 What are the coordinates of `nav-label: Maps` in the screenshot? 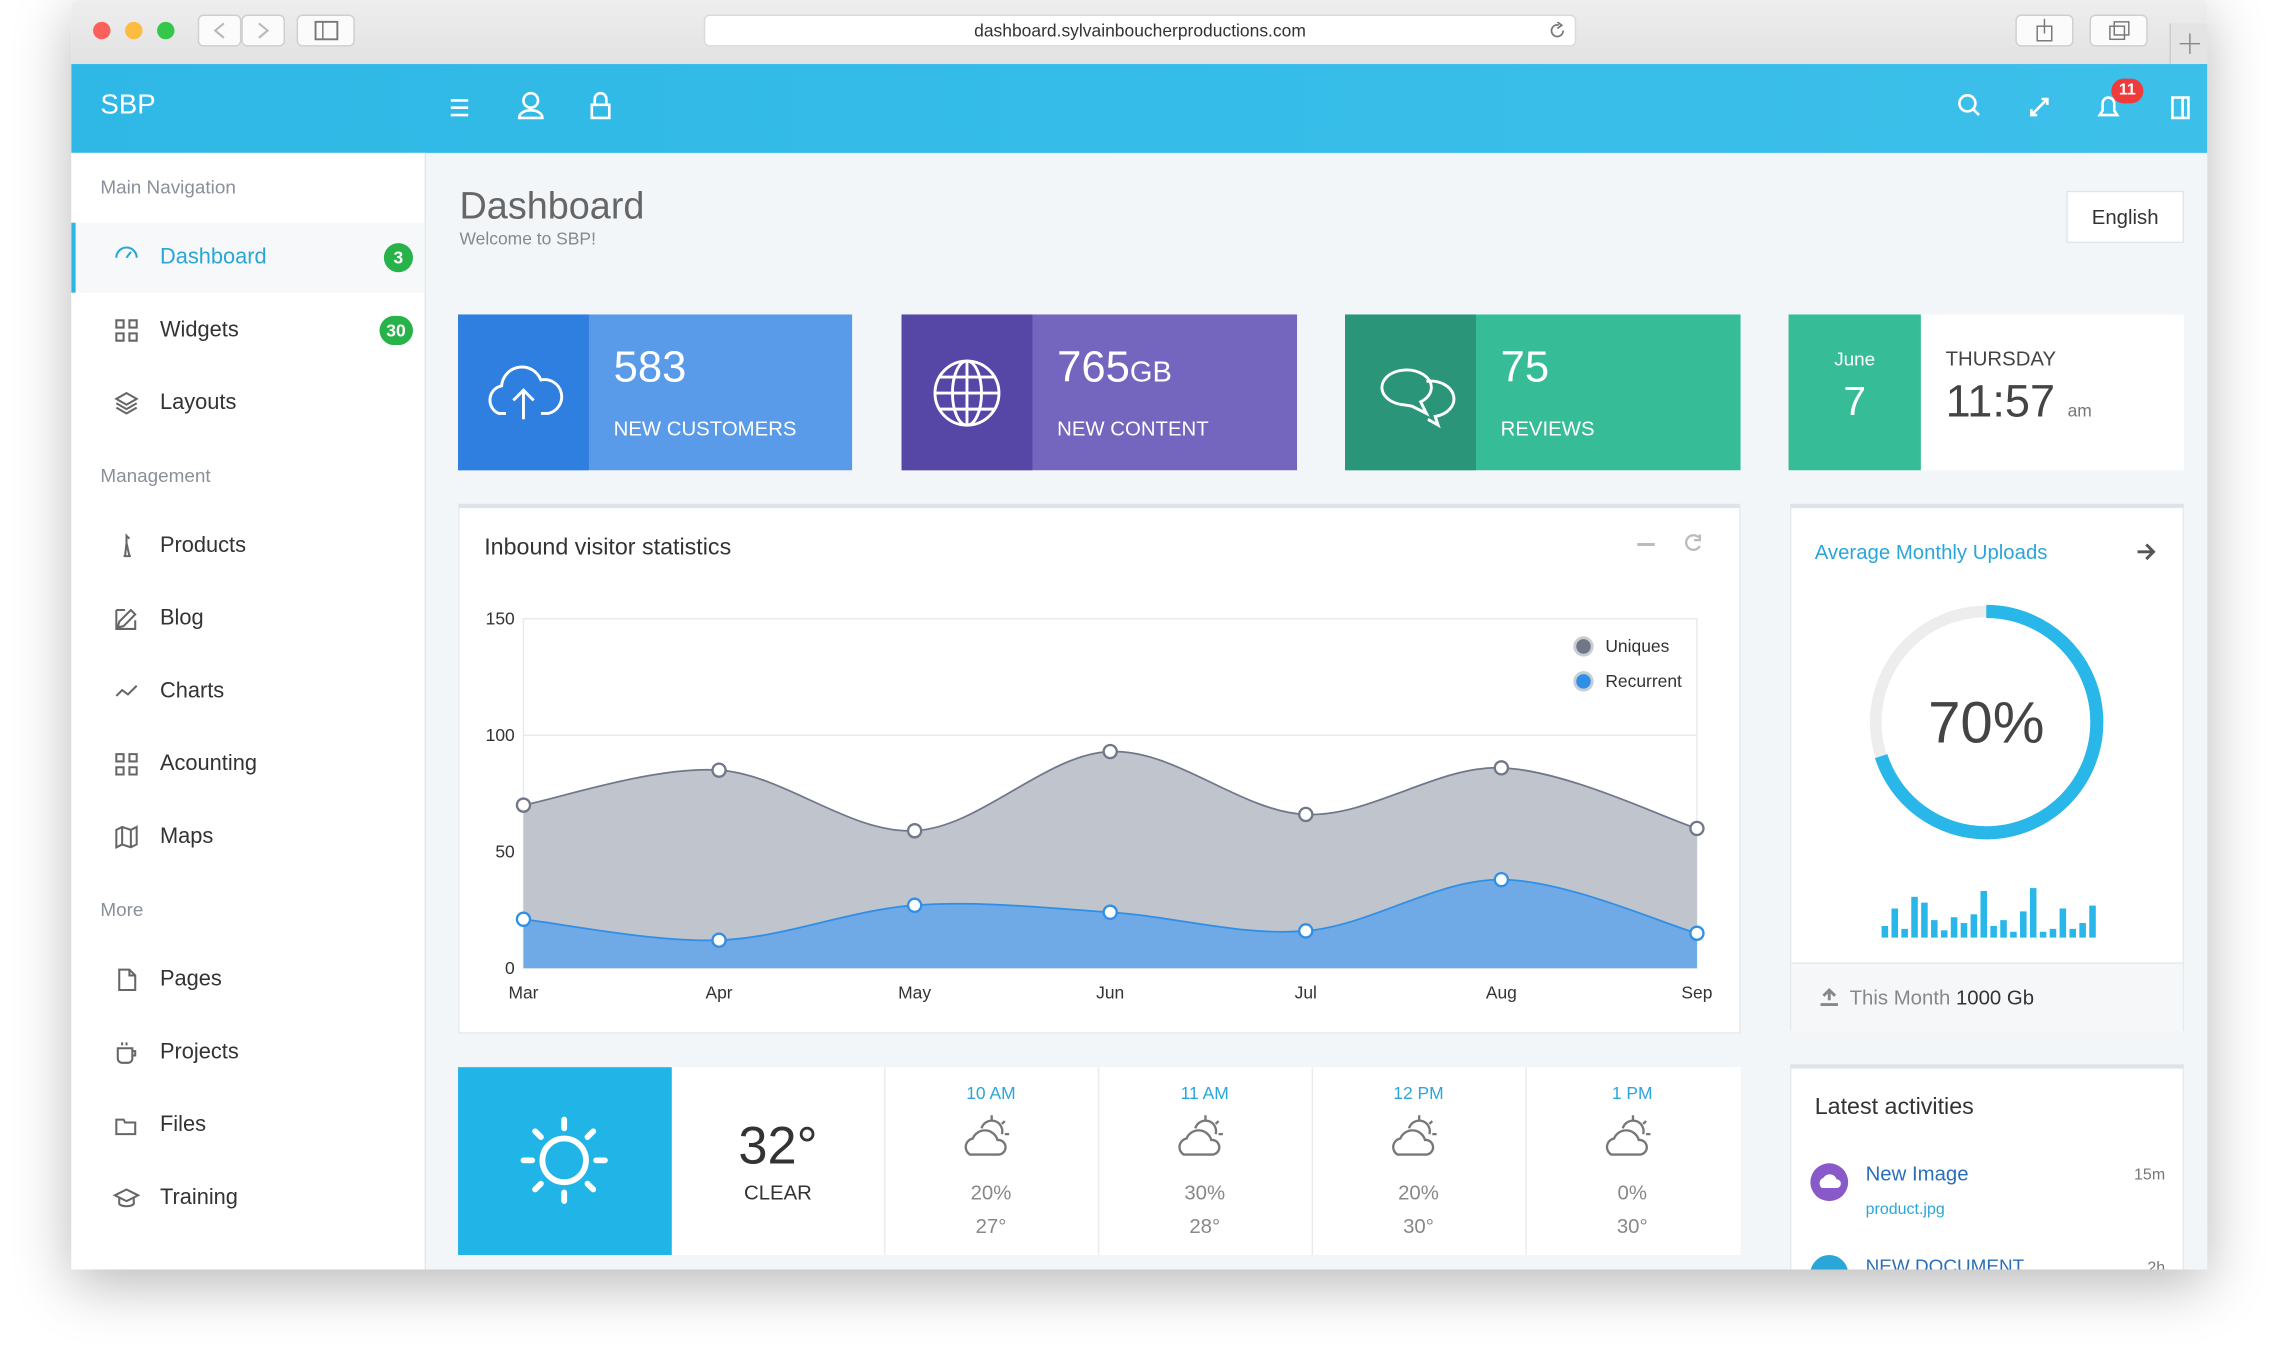 It's located at (186, 836).